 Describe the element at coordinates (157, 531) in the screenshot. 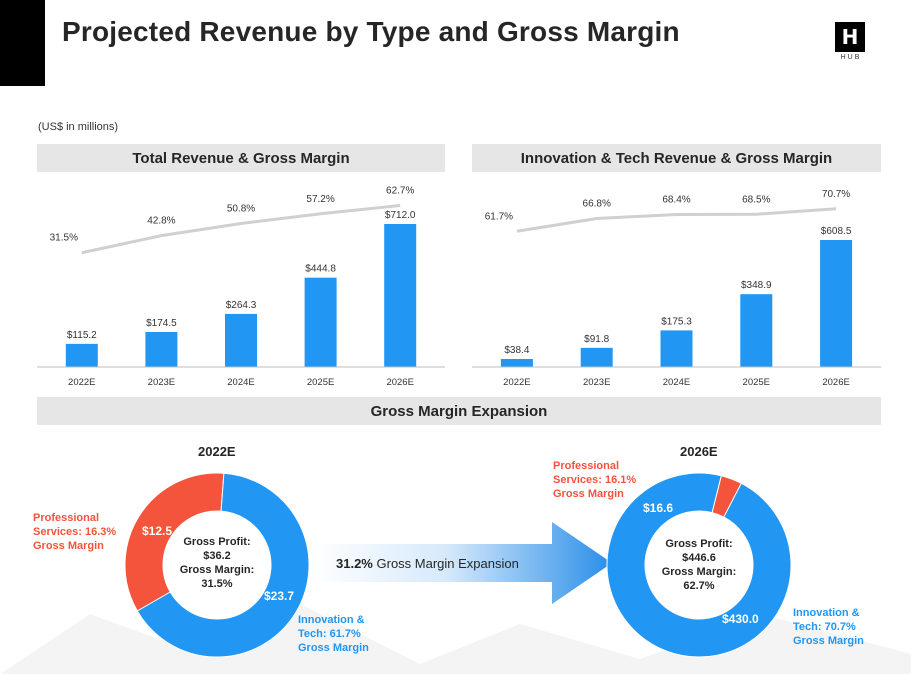

I see `slice-2022-professional-value: $12.5` at that location.